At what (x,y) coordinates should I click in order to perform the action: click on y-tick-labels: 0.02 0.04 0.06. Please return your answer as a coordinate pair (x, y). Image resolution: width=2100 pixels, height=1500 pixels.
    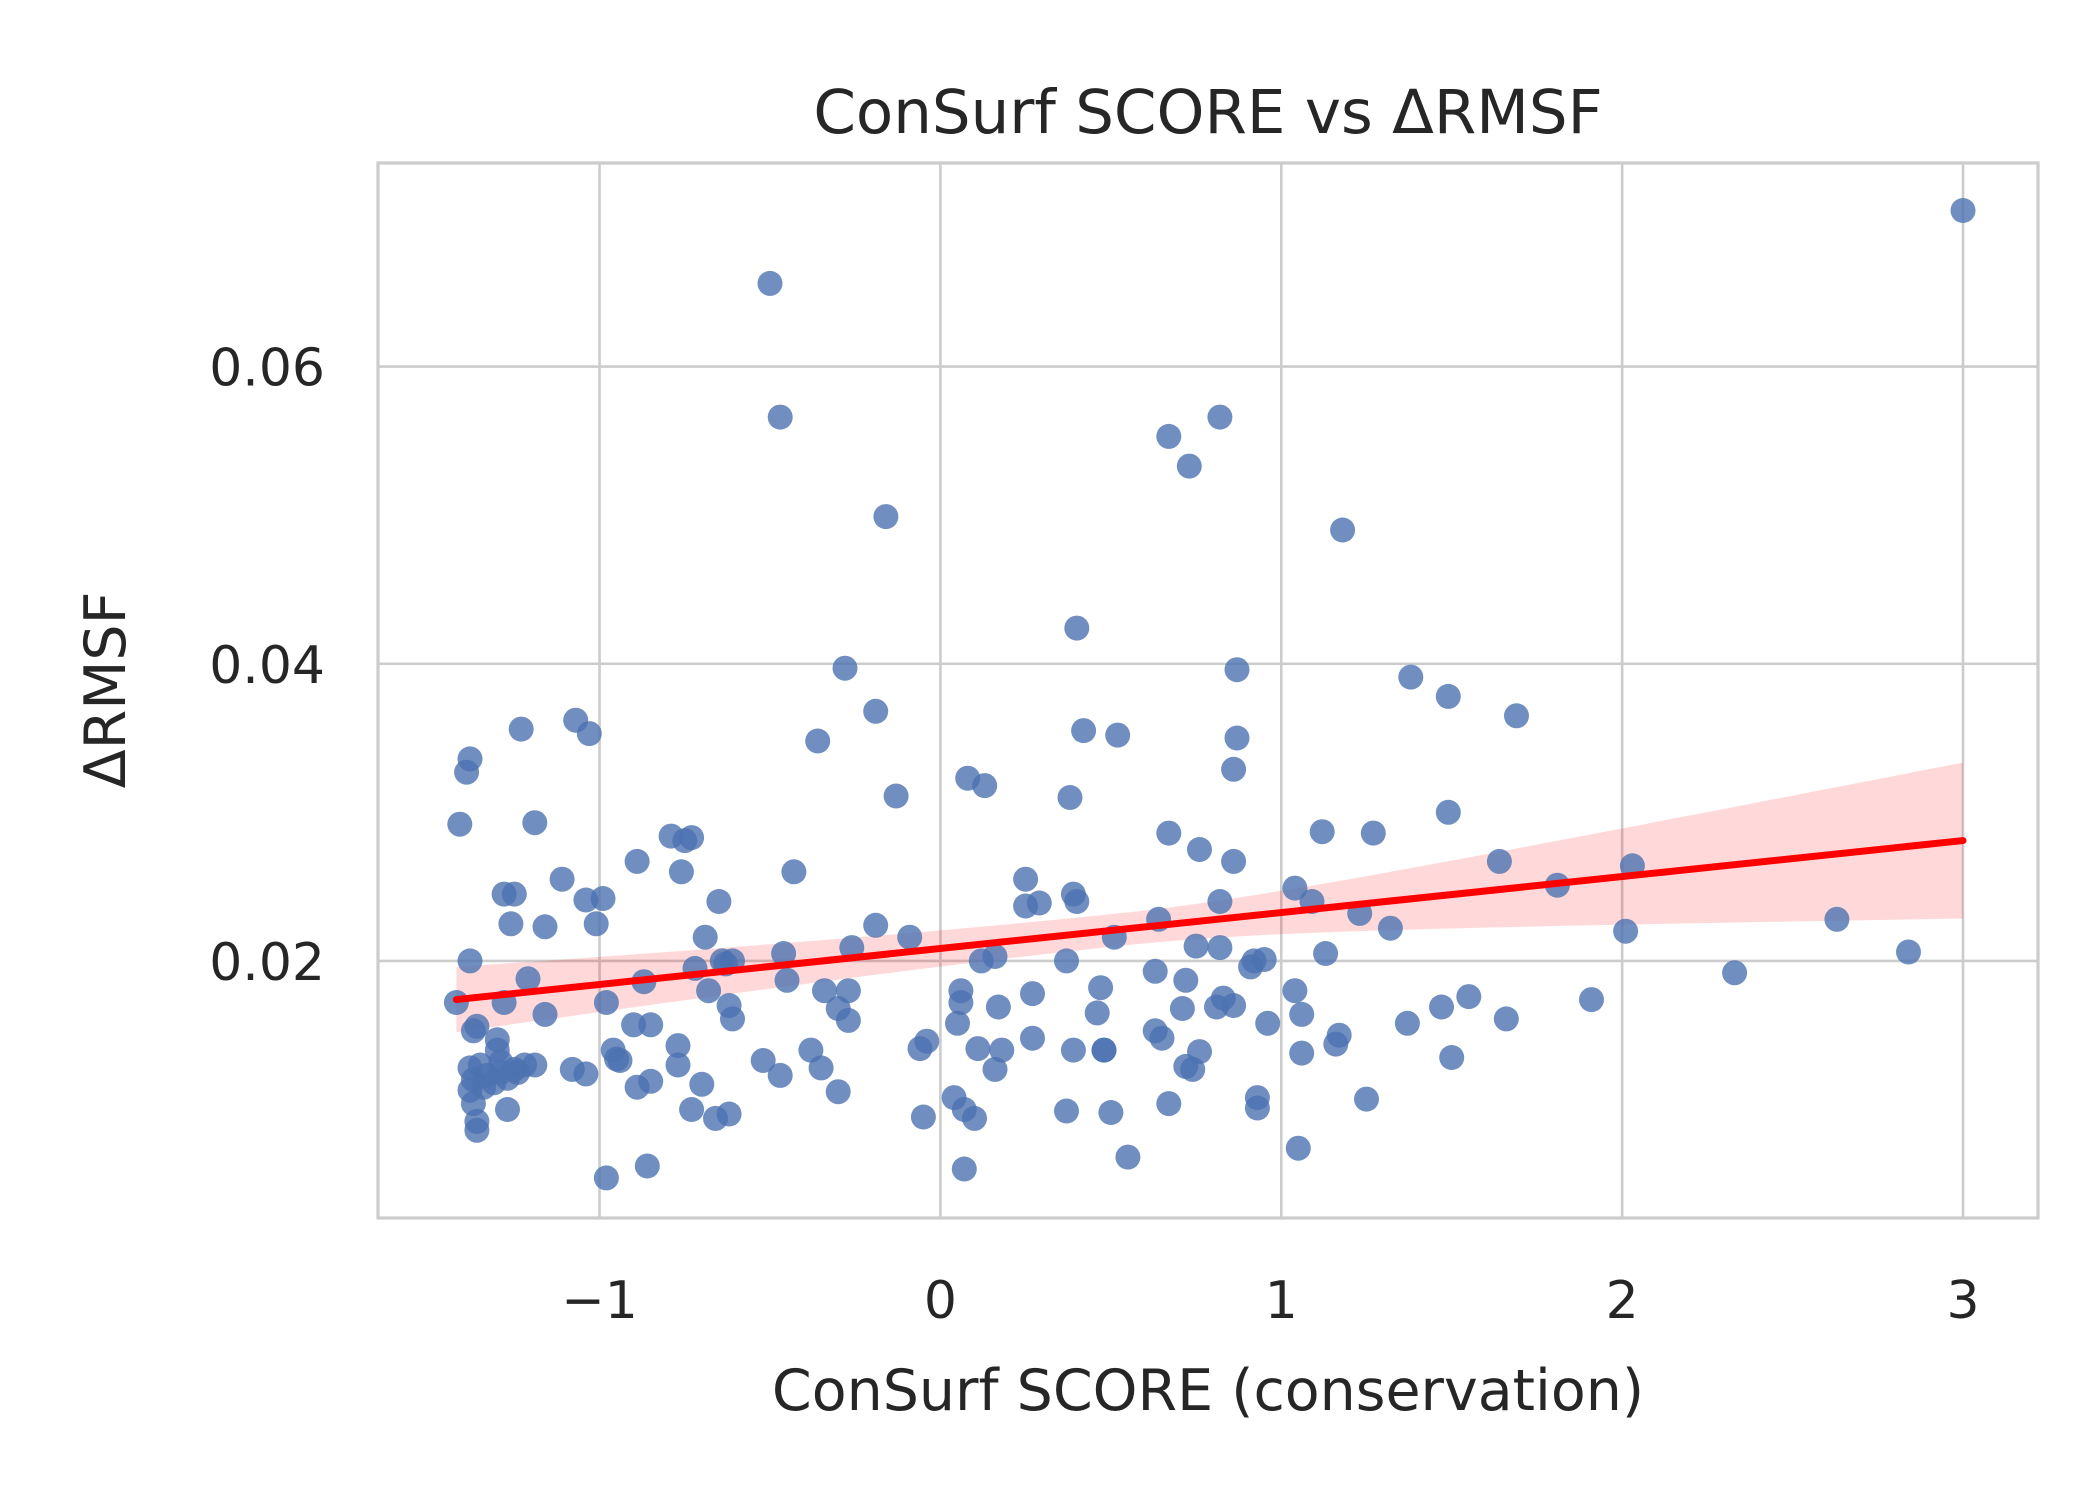
    Looking at the image, I should click on (267, 666).